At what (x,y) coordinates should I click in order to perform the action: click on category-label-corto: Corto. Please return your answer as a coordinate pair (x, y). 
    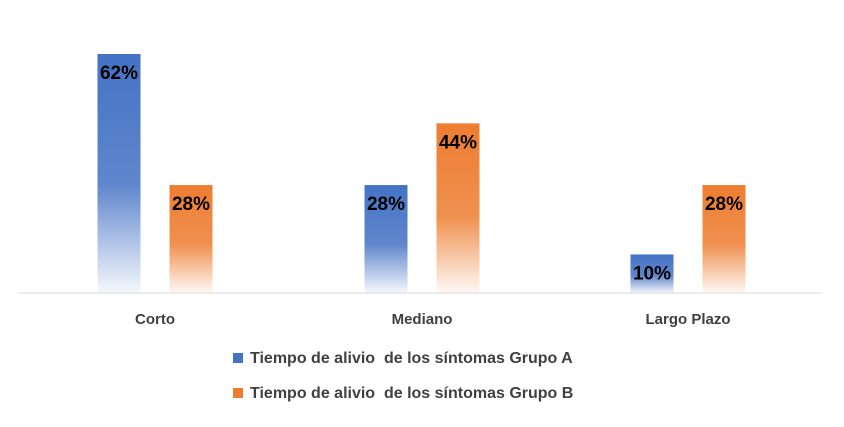
    Looking at the image, I should click on (155, 319).